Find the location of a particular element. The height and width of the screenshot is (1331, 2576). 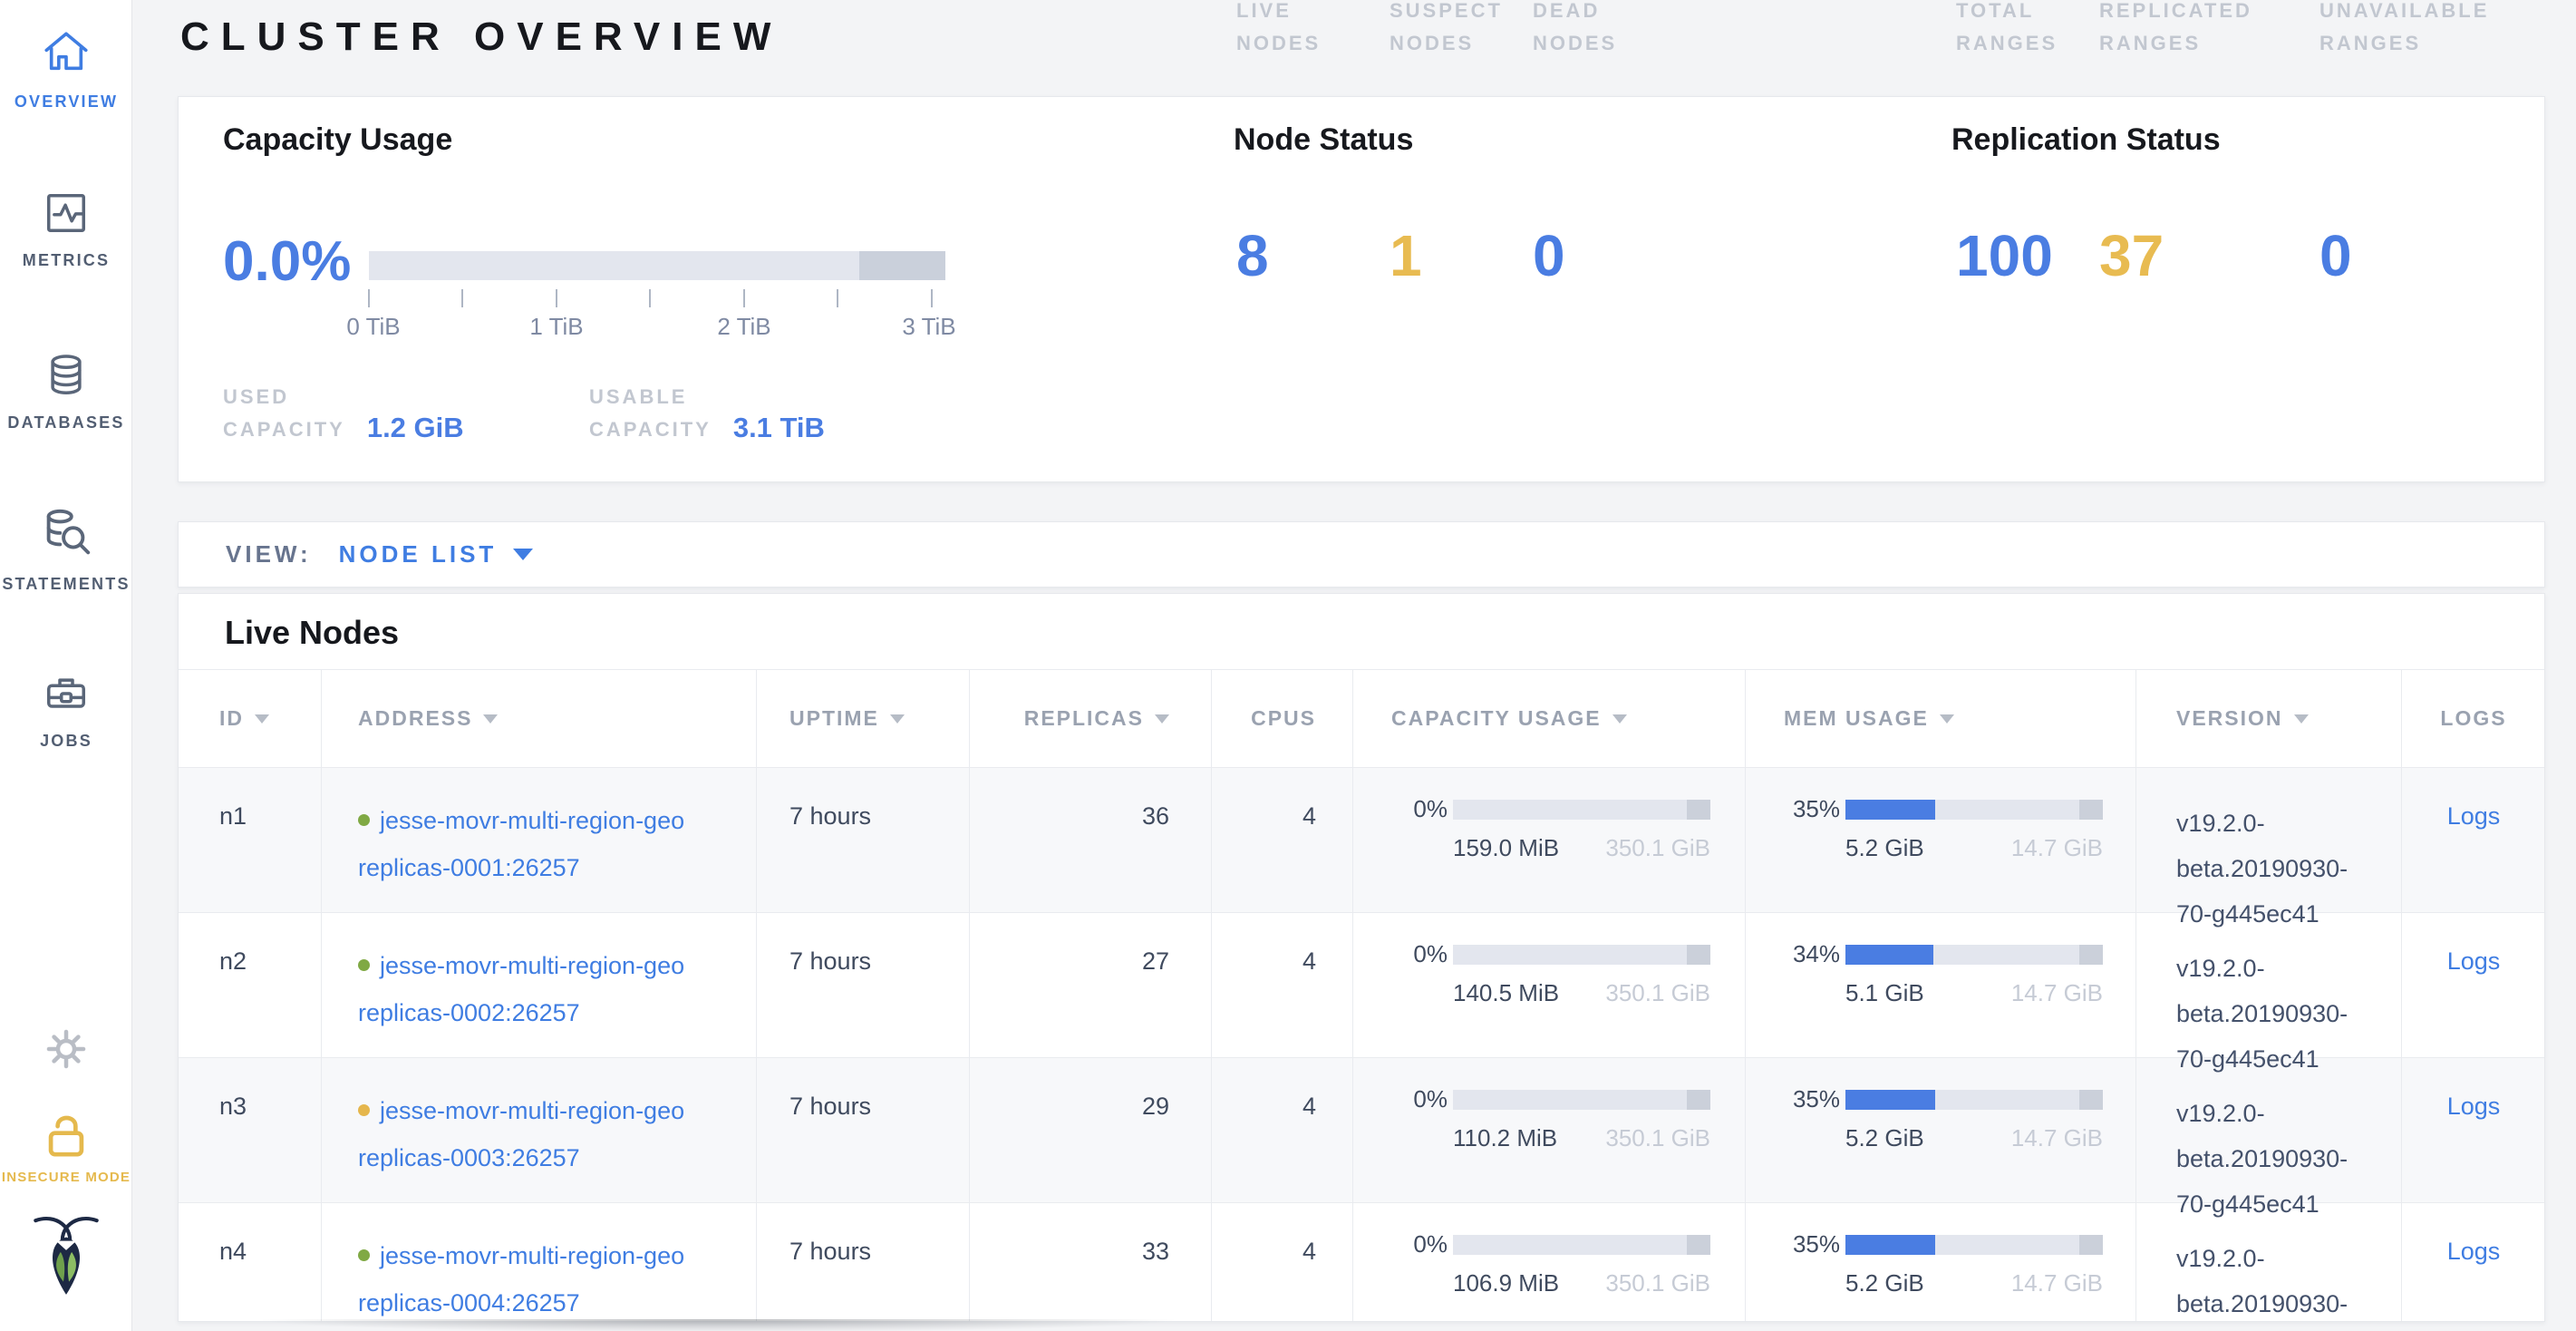

sidebar-item-jobs: JOBS is located at coordinates (66, 709).